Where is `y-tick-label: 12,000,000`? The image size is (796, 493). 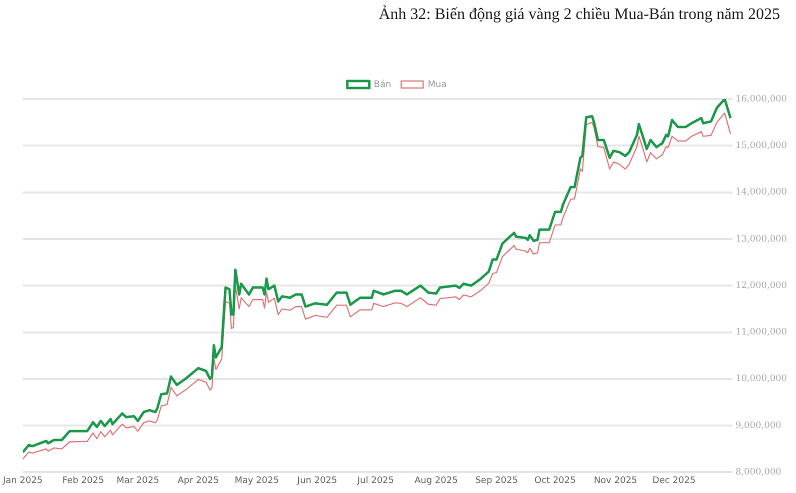 y-tick-label: 12,000,000 is located at coordinates (761, 285).